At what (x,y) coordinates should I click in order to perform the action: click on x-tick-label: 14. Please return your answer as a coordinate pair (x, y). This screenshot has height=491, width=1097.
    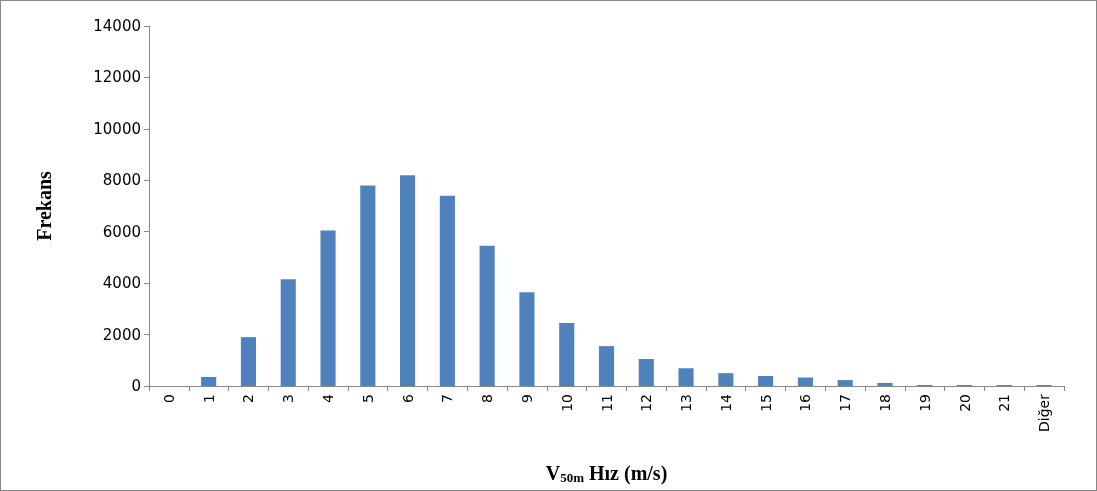
    Looking at the image, I should click on (725, 402).